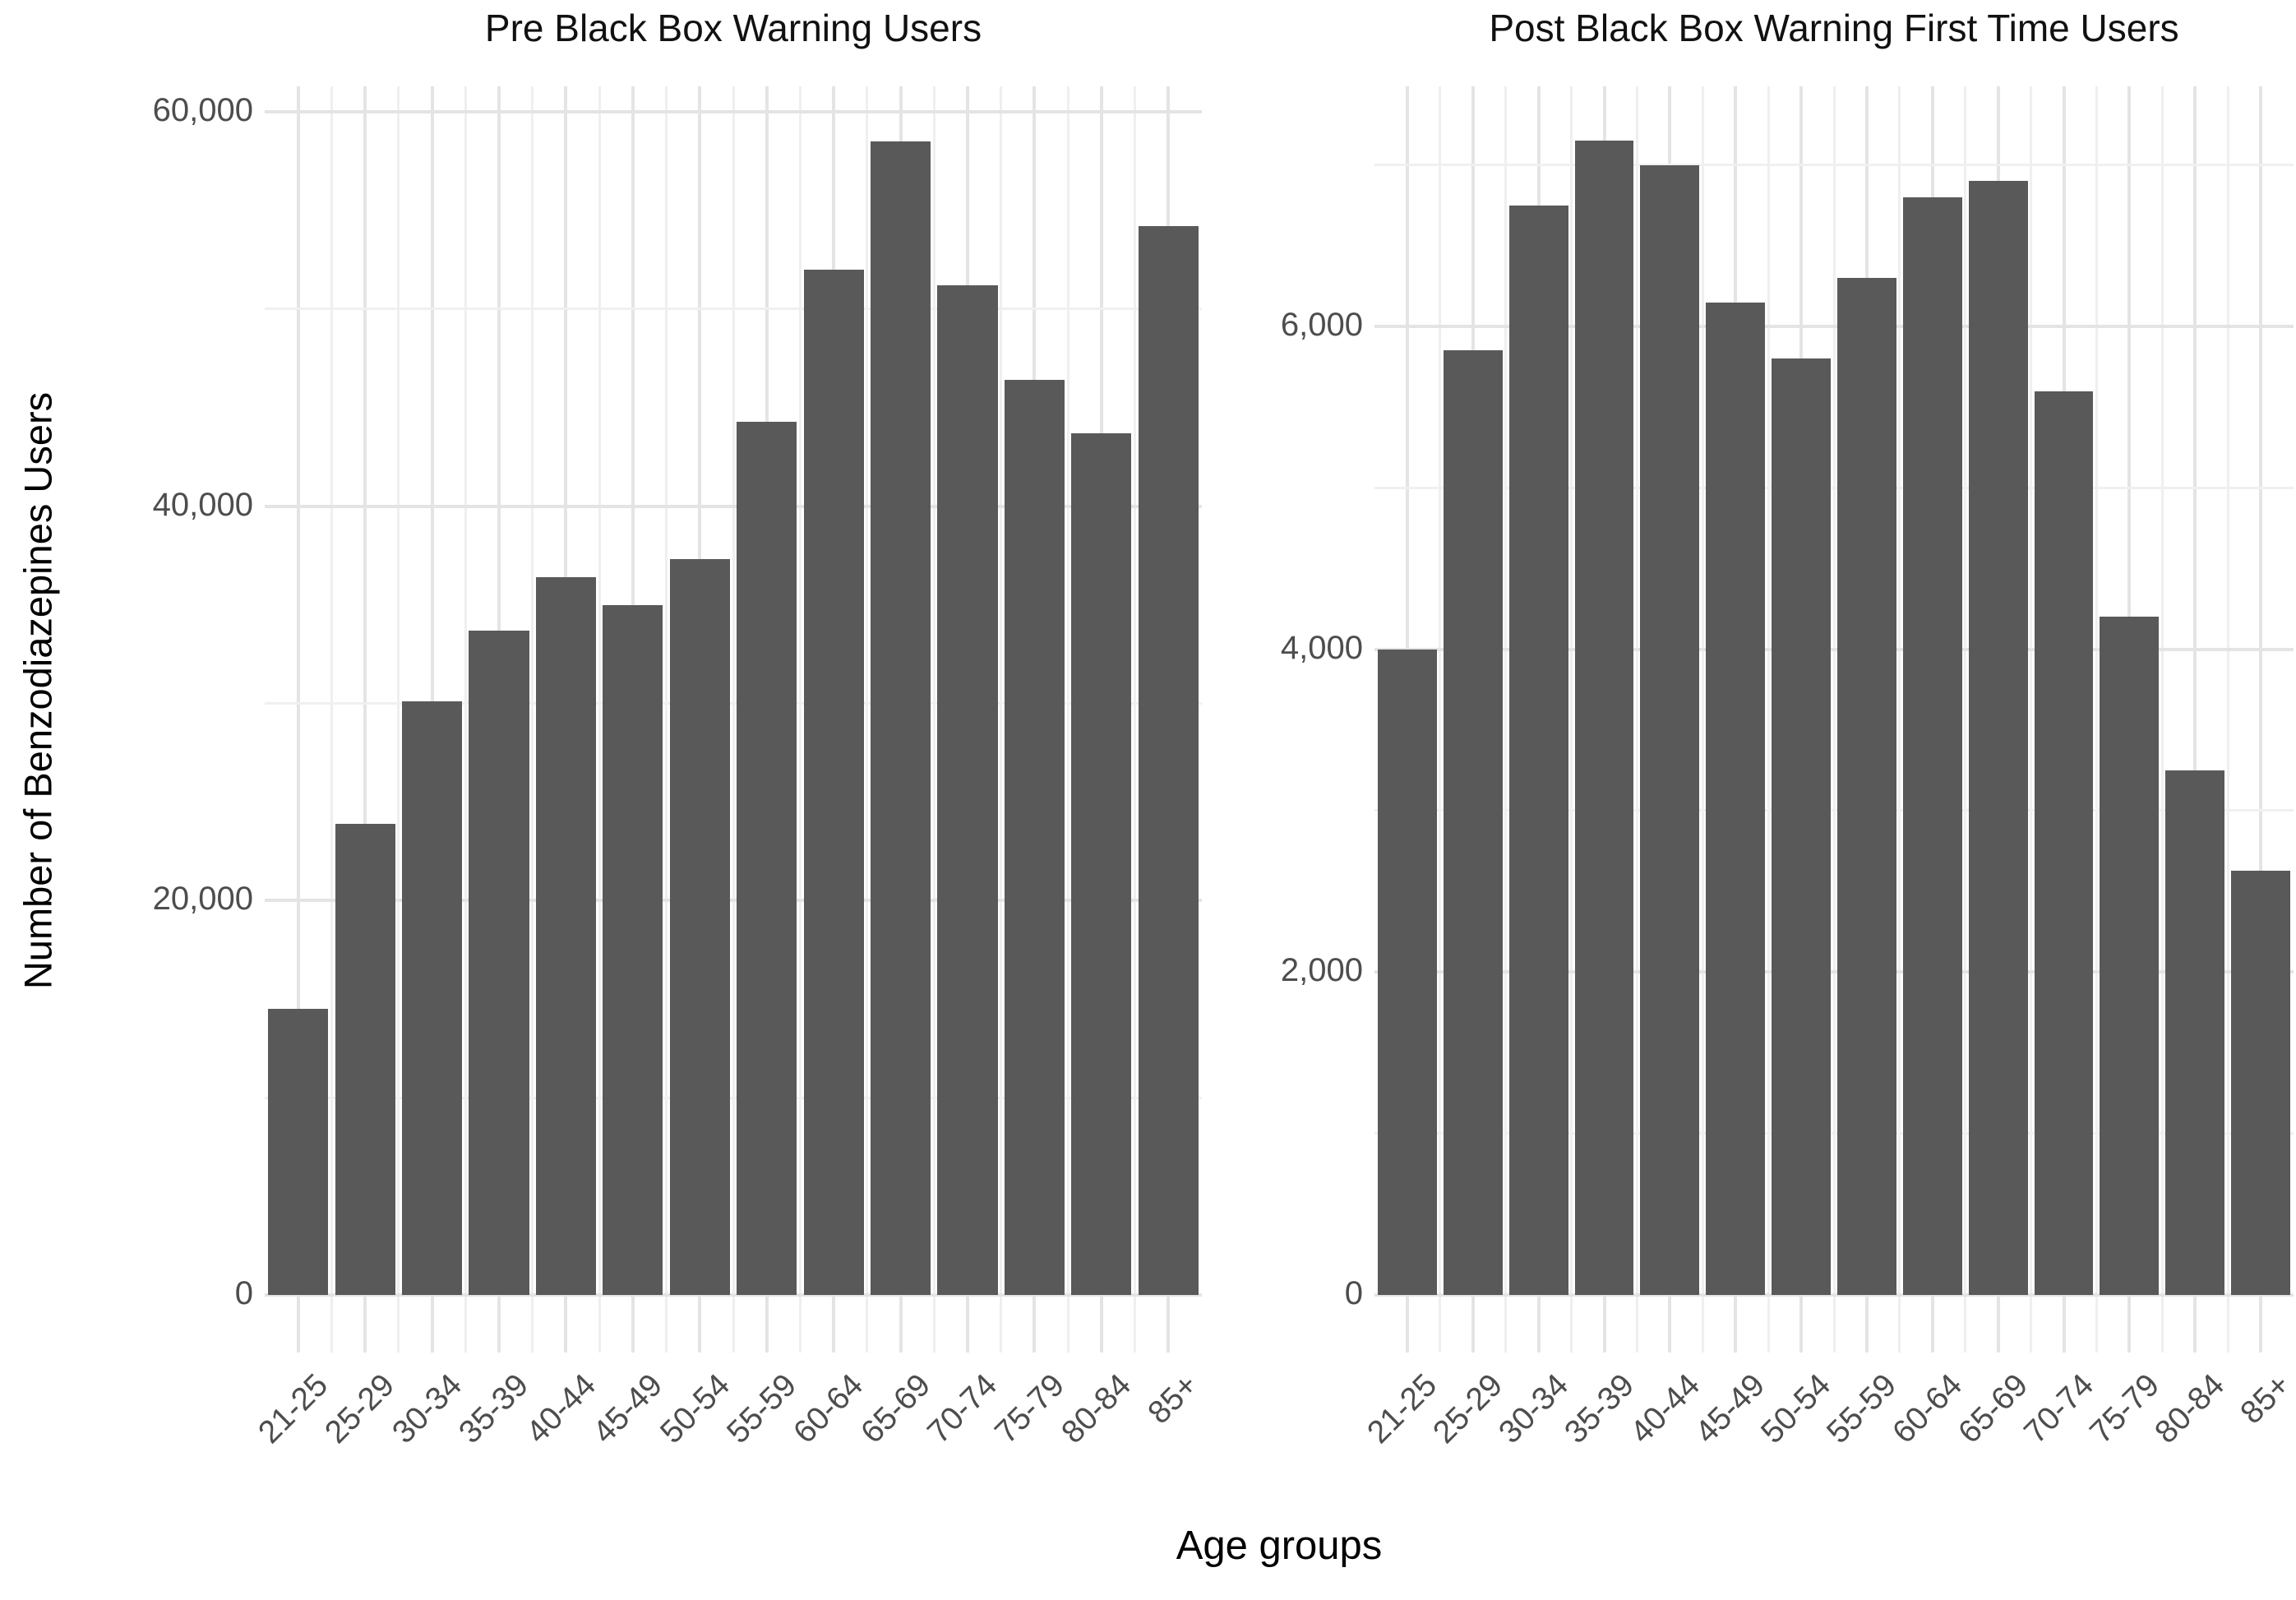  What do you see at coordinates (1321, 647) in the screenshot?
I see `y-tick-label: 4,000` at bounding box center [1321, 647].